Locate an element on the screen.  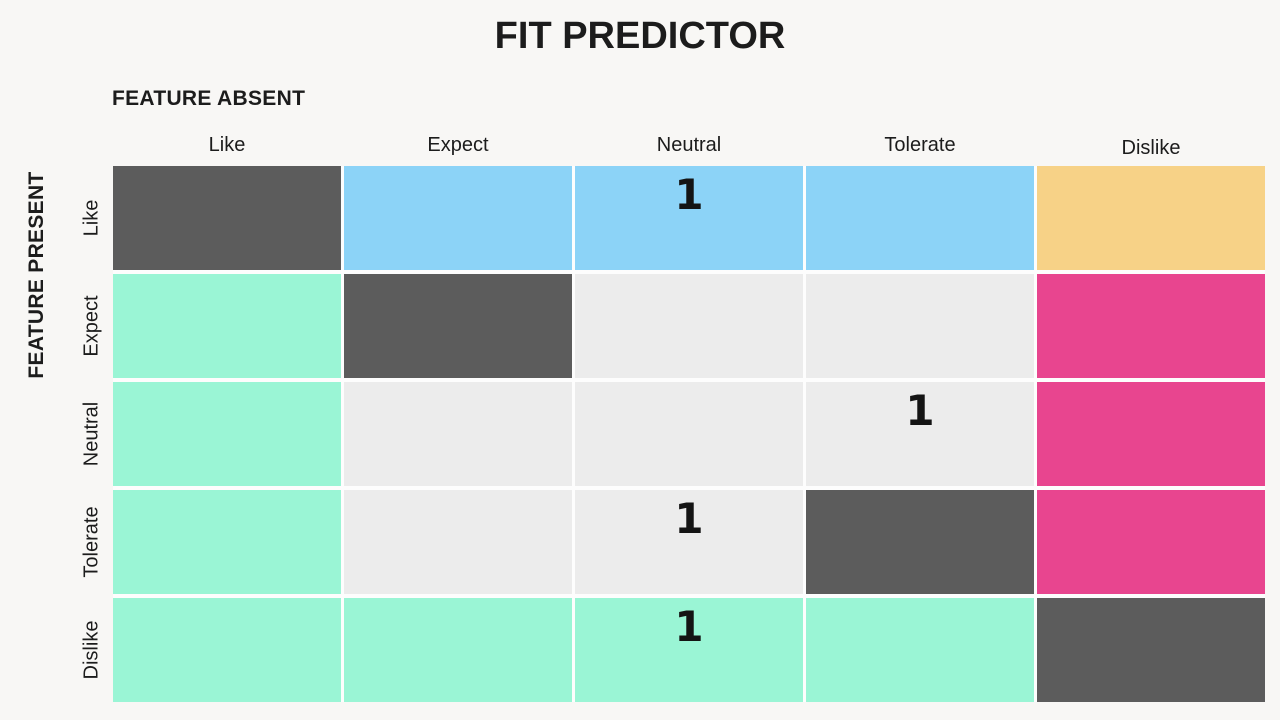
row-label-like: Like is located at coordinates (91, 218).